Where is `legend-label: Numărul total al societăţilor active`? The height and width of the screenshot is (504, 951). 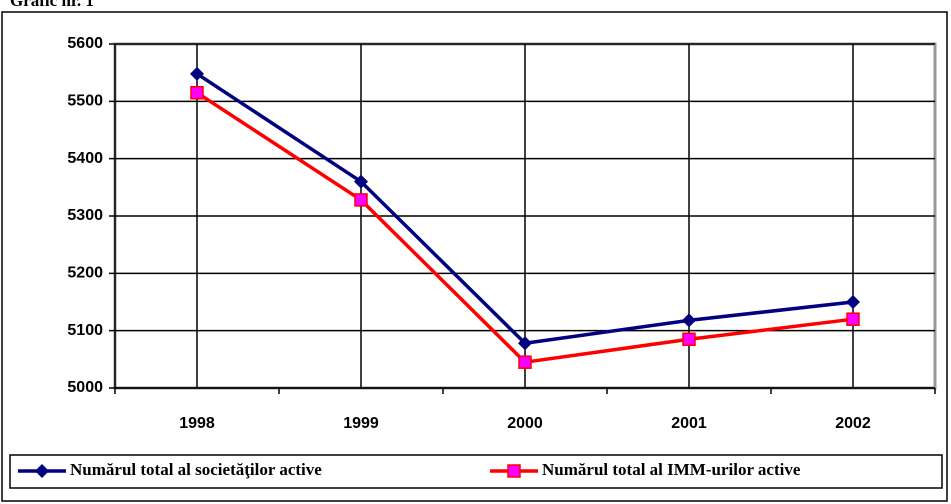
legend-label: Numărul total al societăţilor active is located at coordinates (196, 469).